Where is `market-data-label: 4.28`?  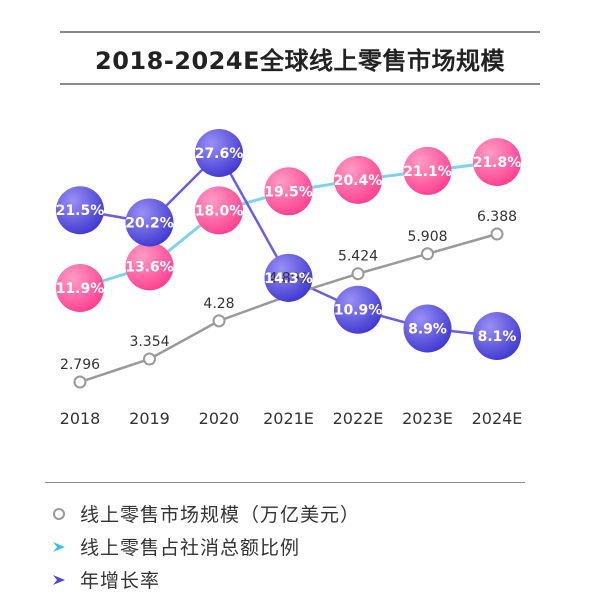
market-data-label: 4.28 is located at coordinates (218, 304).